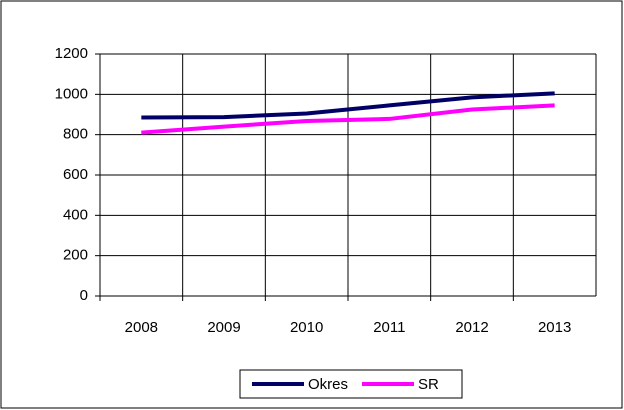 This screenshot has width=624, height=410. Describe the element at coordinates (471, 327) in the screenshot. I see `x-tick-label: 2012` at that location.